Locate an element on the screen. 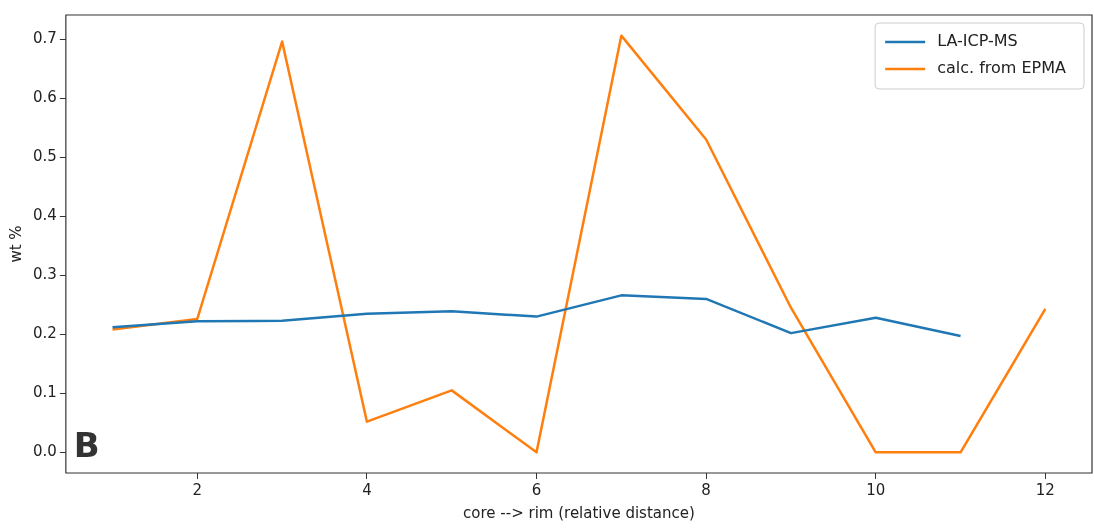 The width and height of the screenshot is (1094, 529). x-tick-label: 12 is located at coordinates (1045, 489).